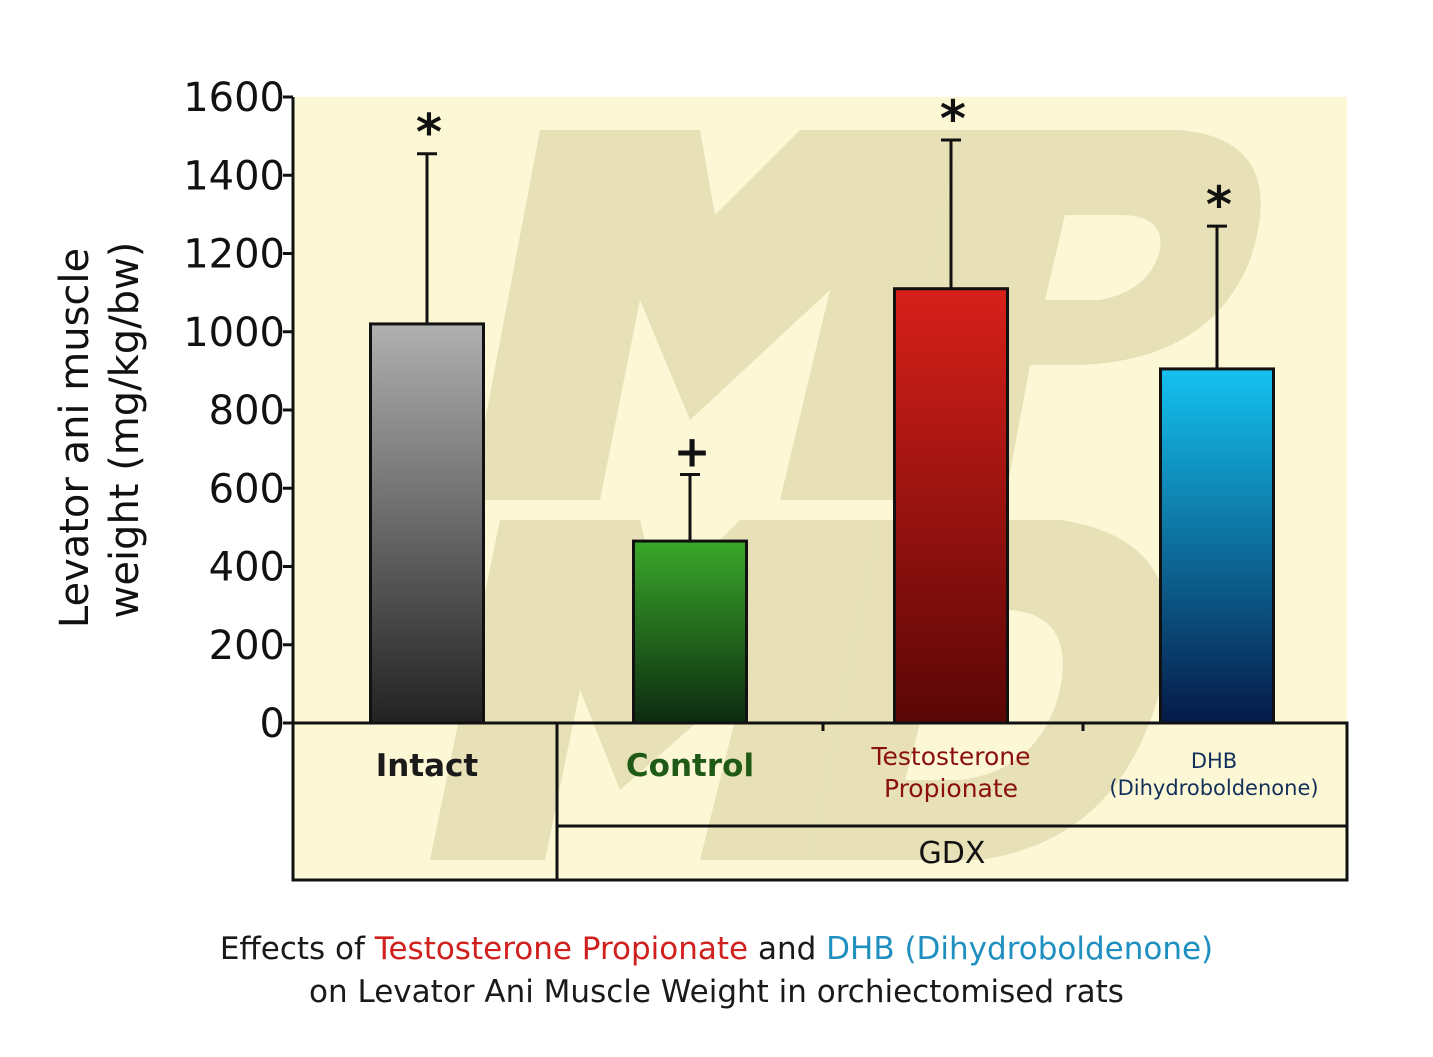 This screenshot has width=1433, height=1057. What do you see at coordinates (234, 333) in the screenshot?
I see `y-tick-label: 1000` at bounding box center [234, 333].